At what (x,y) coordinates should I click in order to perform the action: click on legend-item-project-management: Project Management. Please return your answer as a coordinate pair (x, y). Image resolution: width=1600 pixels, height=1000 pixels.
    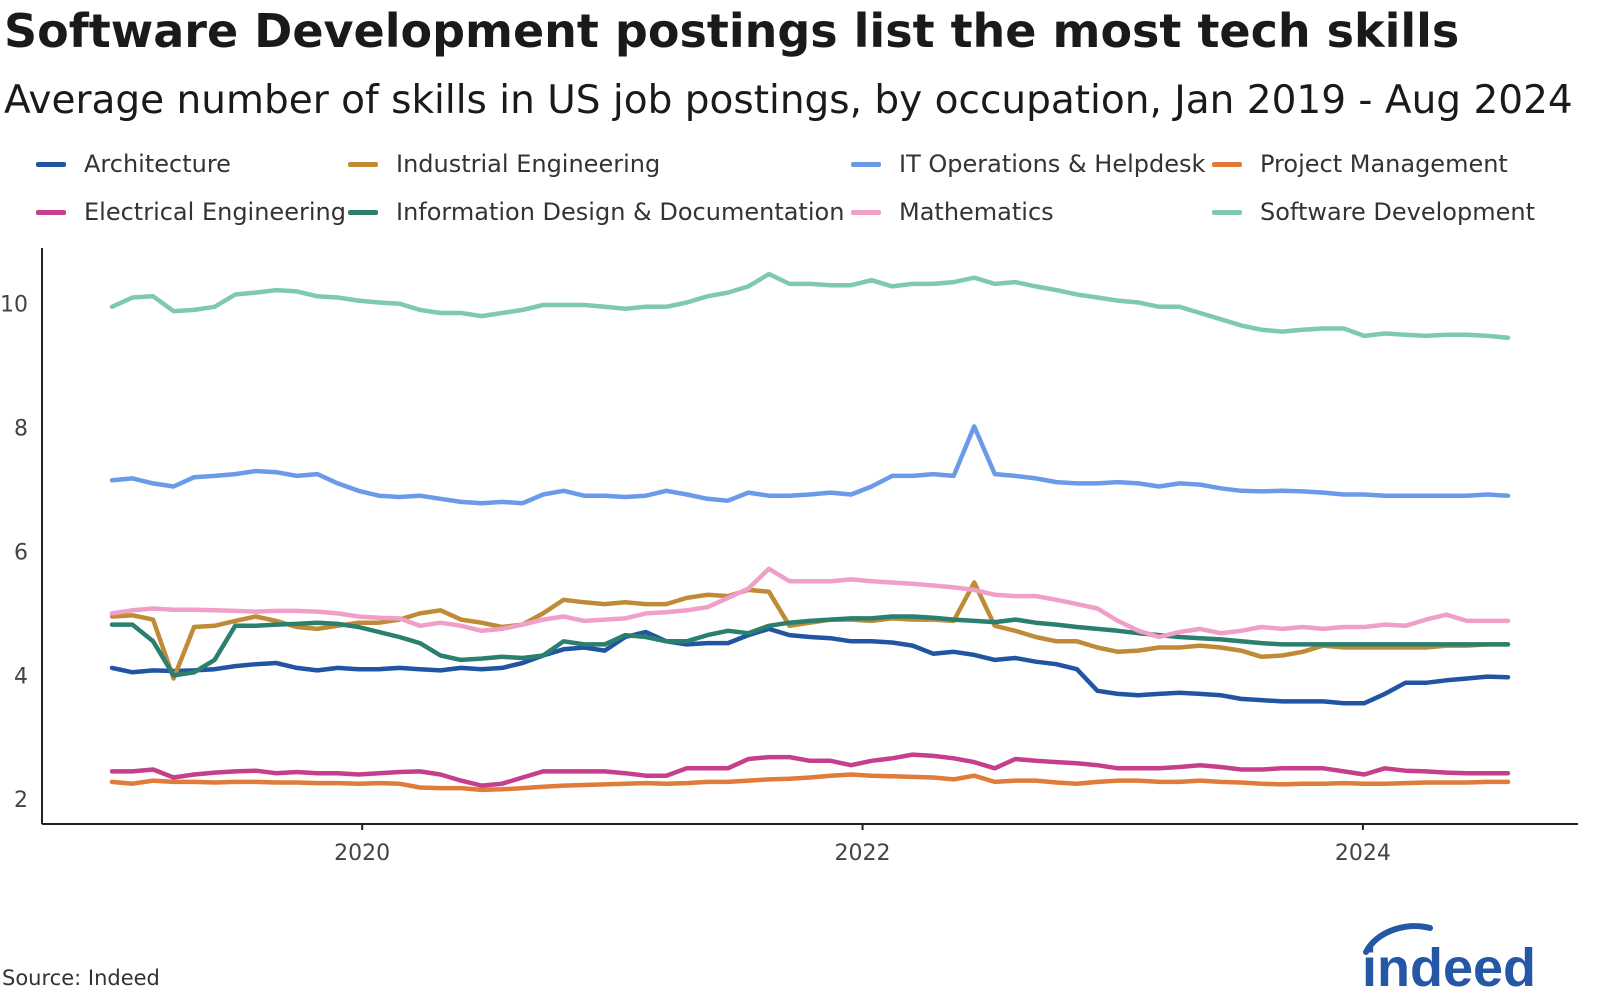
    Looking at the image, I should click on (1360, 164).